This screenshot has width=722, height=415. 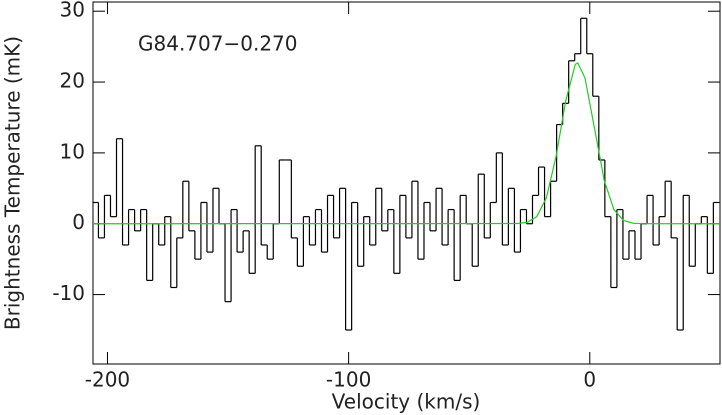 I want to click on x-tick-label: -200, so click(x=107, y=380).